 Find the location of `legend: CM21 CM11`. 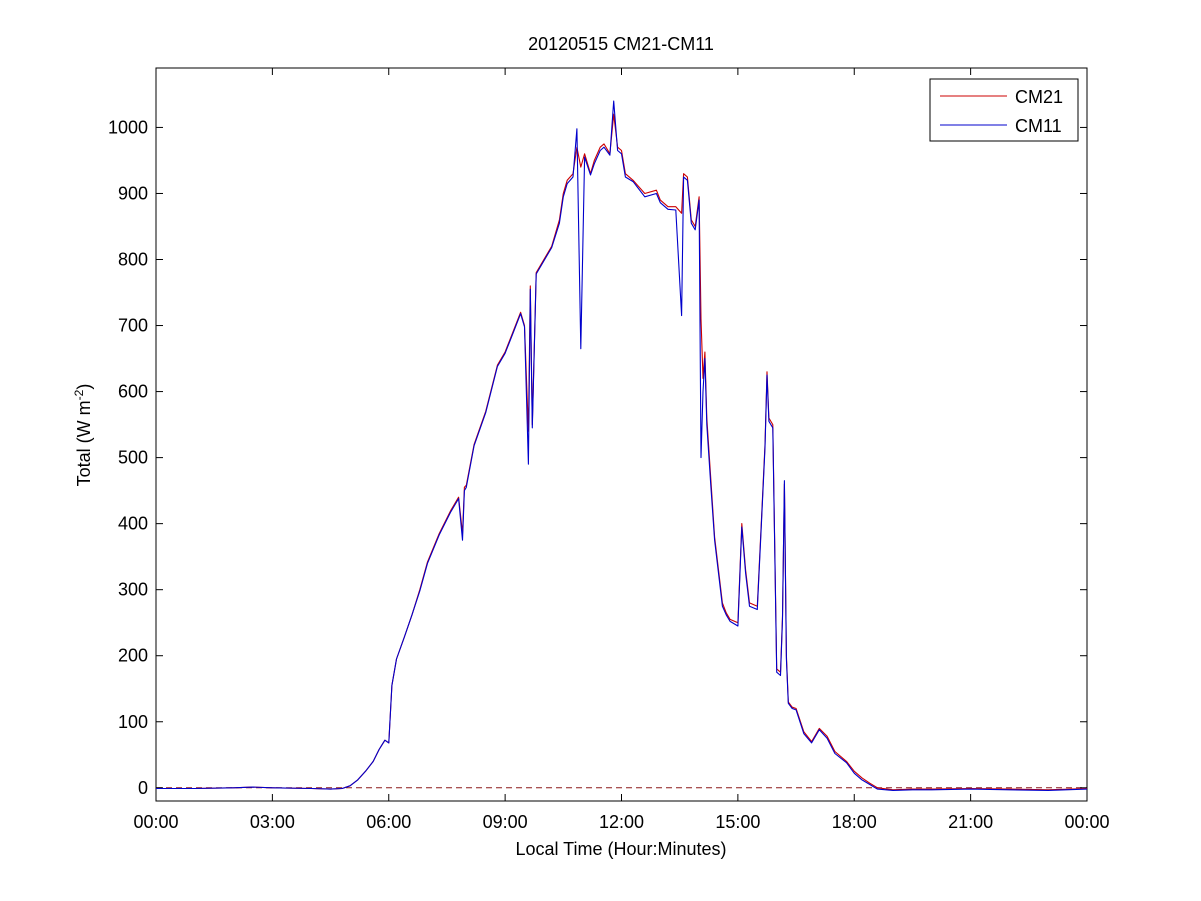

legend: CM21 CM11 is located at coordinates (1004, 110).